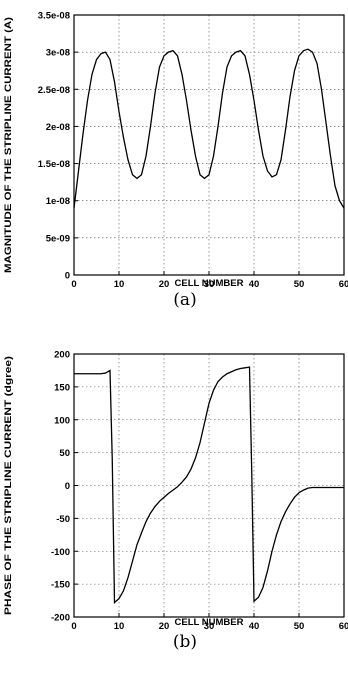 This screenshot has width=348, height=684. Describe the element at coordinates (60, 552) in the screenshot. I see `plot-b-y-tick-label: -100` at that location.